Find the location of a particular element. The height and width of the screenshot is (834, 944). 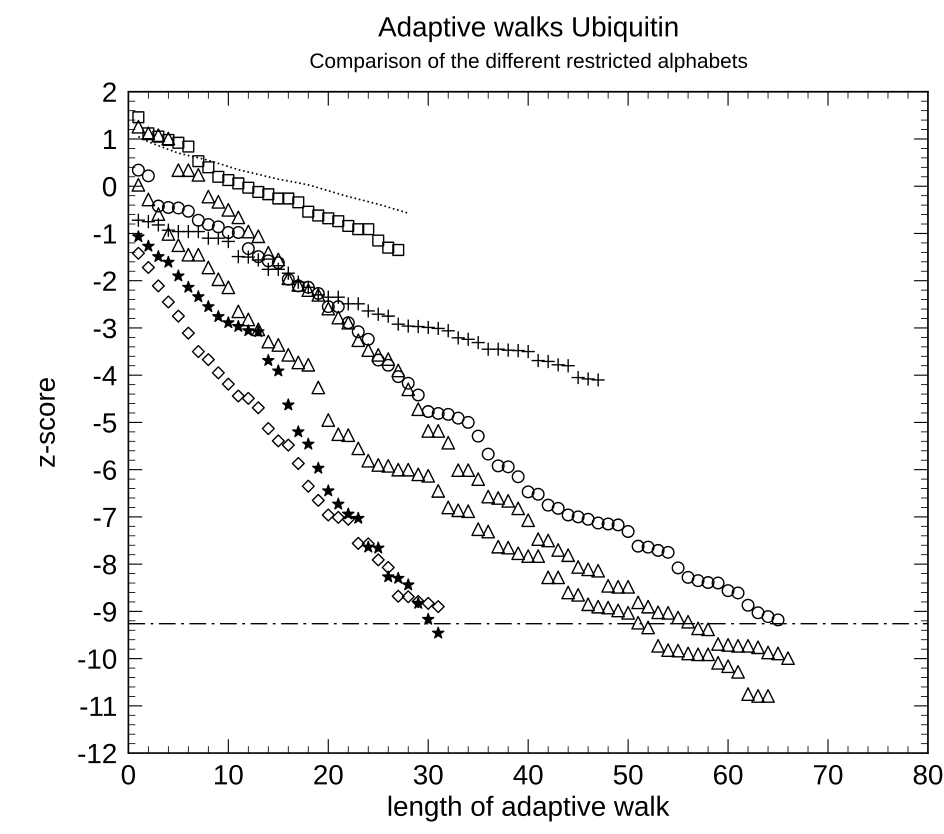

y-tick-label: -9 is located at coordinates (105, 612).